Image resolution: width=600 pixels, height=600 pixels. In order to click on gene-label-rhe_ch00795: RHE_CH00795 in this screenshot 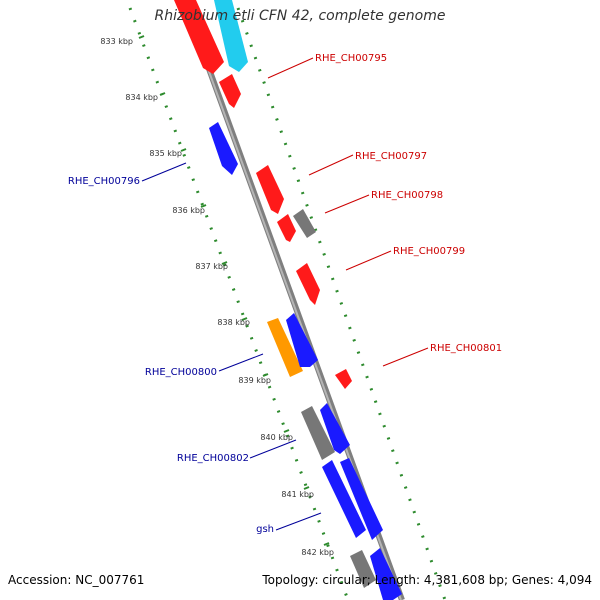, I will do `click(351, 58)`.